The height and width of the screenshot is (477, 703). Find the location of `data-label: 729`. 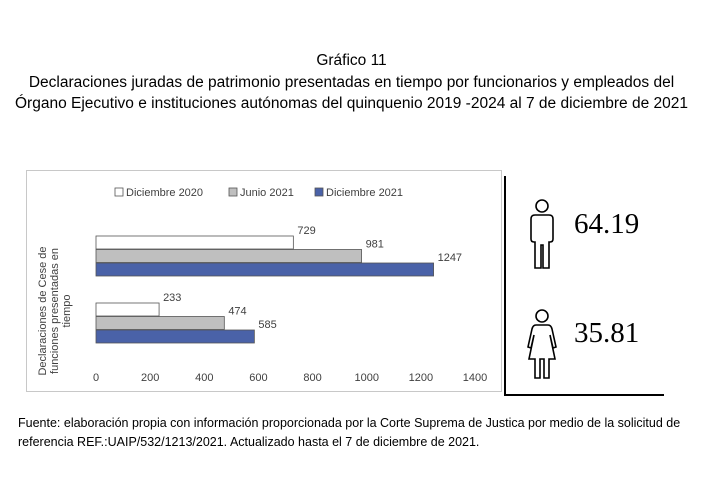

data-label: 729 is located at coordinates (306, 231).